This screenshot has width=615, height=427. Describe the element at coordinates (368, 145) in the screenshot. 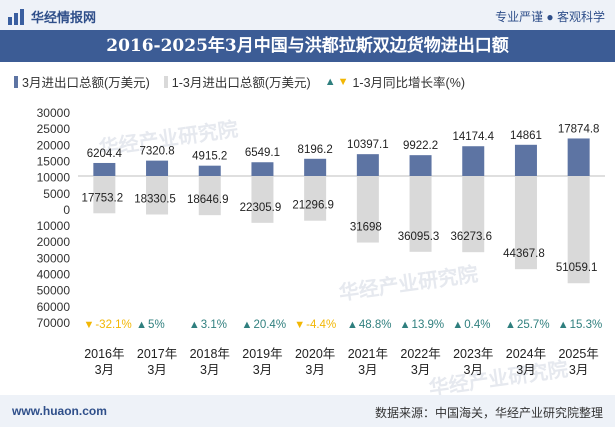

I see `value-label-march: 10397.1` at that location.